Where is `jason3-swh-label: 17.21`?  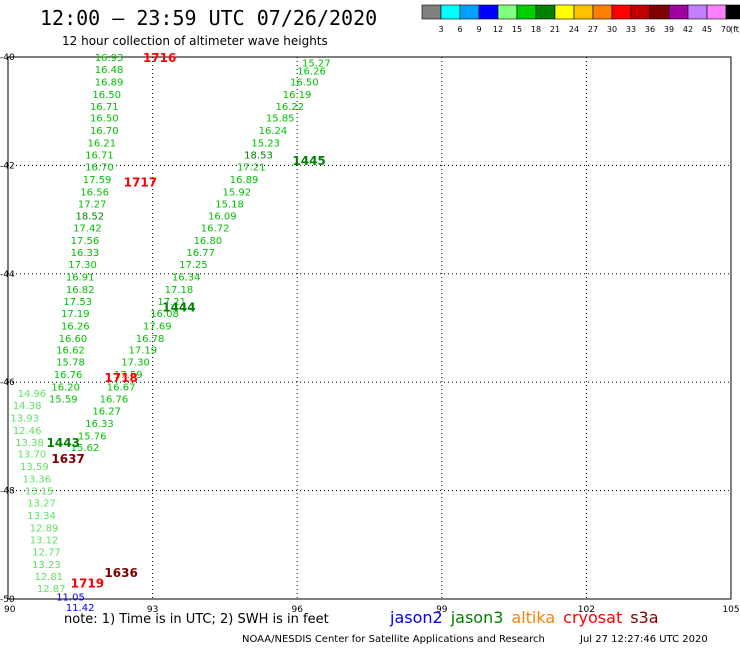 jason3-swh-label: 17.21 is located at coordinates (171, 302).